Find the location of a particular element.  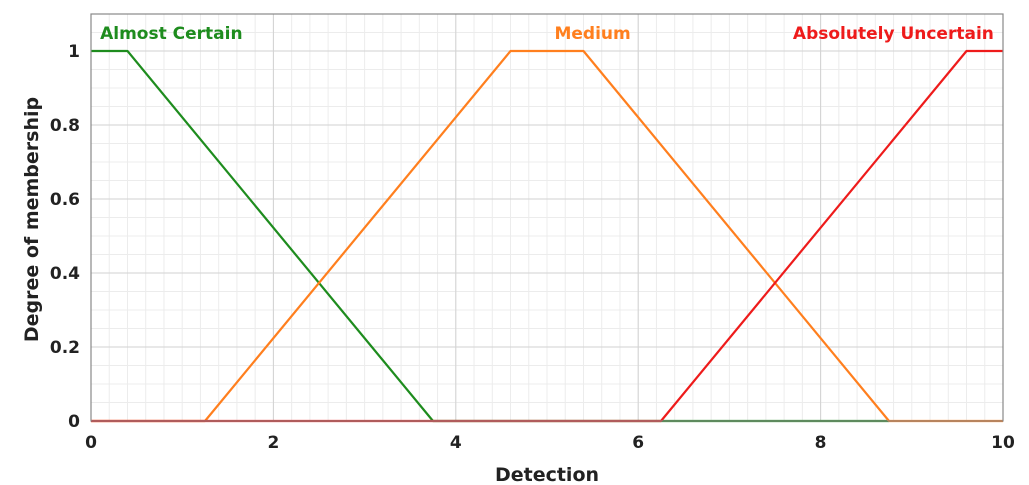

x-tick-label: 8 is located at coordinates (821, 443).